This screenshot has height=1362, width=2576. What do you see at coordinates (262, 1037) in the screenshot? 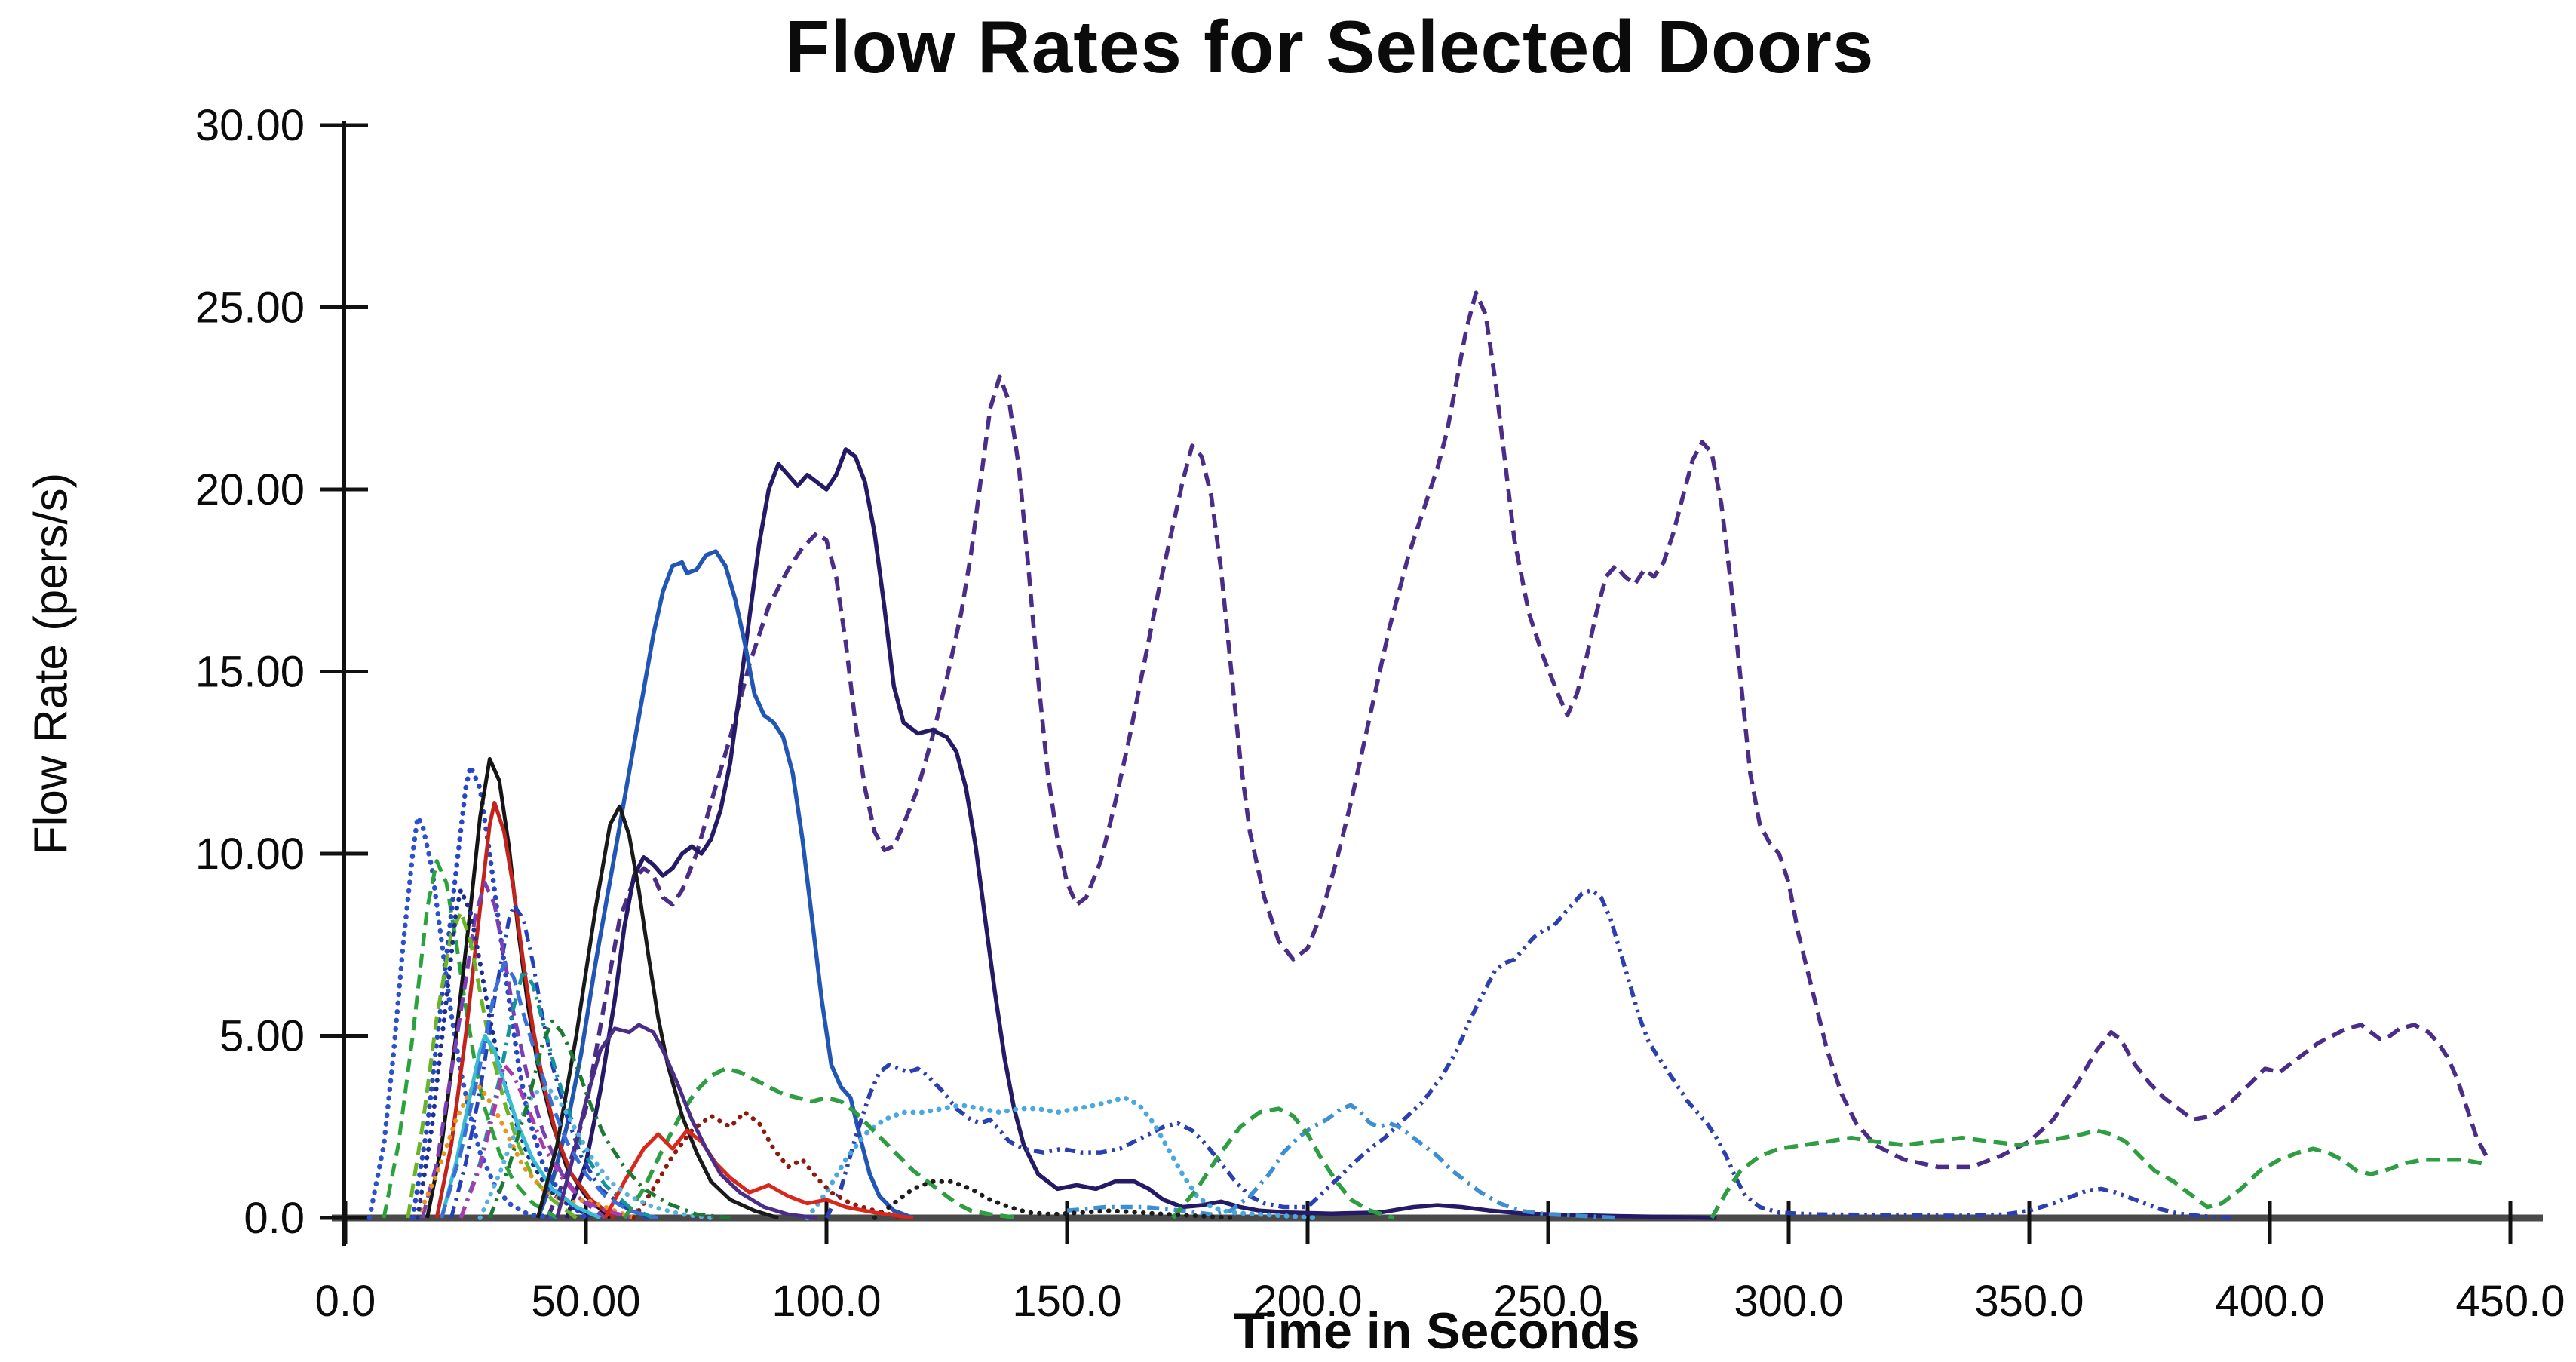
I see `y-tick-label-5: 5.00` at bounding box center [262, 1037].